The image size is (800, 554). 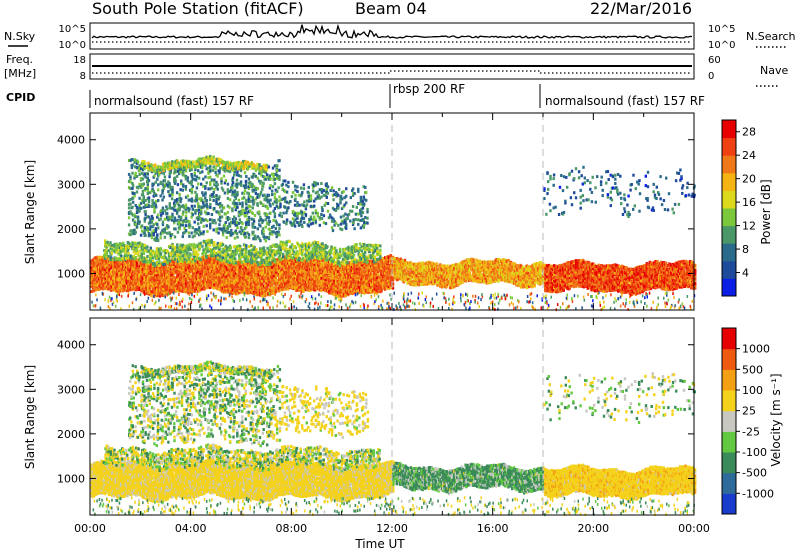 What do you see at coordinates (392, 36) in the screenshot?
I see `nsky-panel-frame` at bounding box center [392, 36].